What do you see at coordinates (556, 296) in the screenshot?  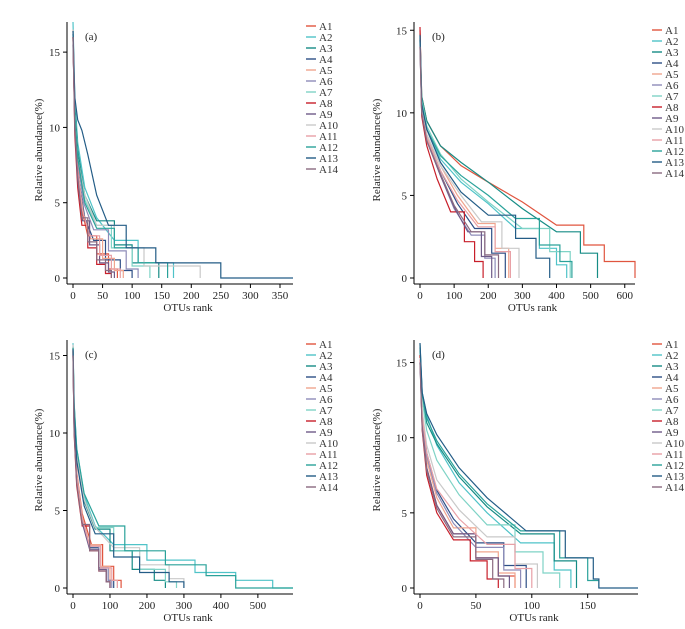 I see `x-tick-label: 400` at bounding box center [556, 296].